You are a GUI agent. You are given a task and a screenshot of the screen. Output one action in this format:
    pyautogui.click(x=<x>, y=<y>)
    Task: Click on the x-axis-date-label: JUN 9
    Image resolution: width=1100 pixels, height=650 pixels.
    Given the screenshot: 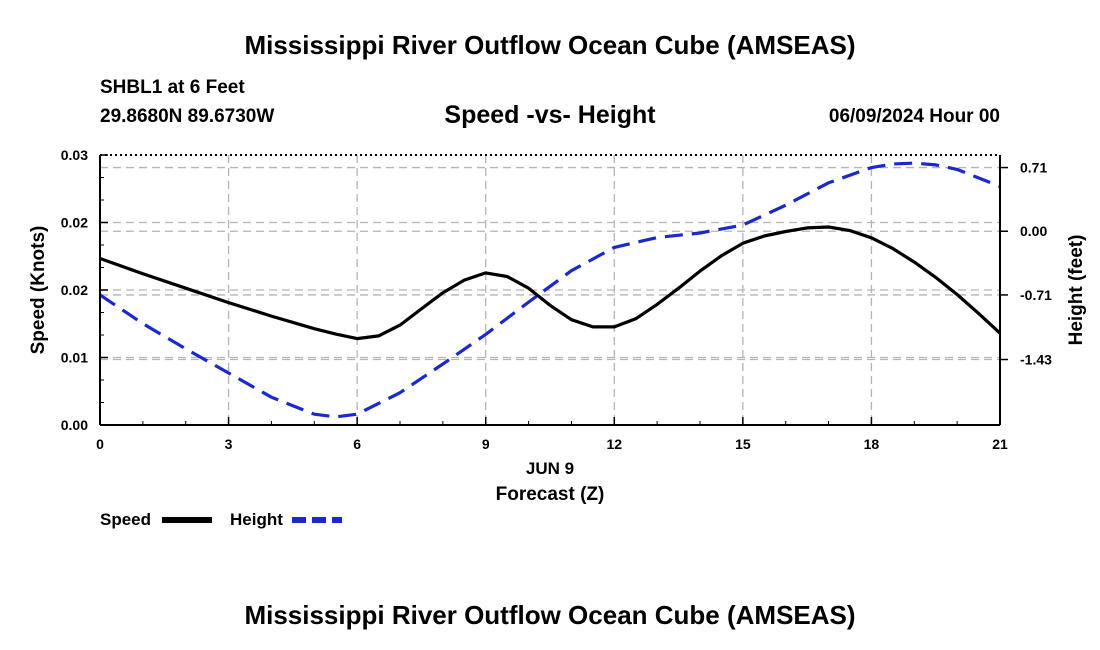 What is the action you would take?
    pyautogui.click(x=550, y=468)
    